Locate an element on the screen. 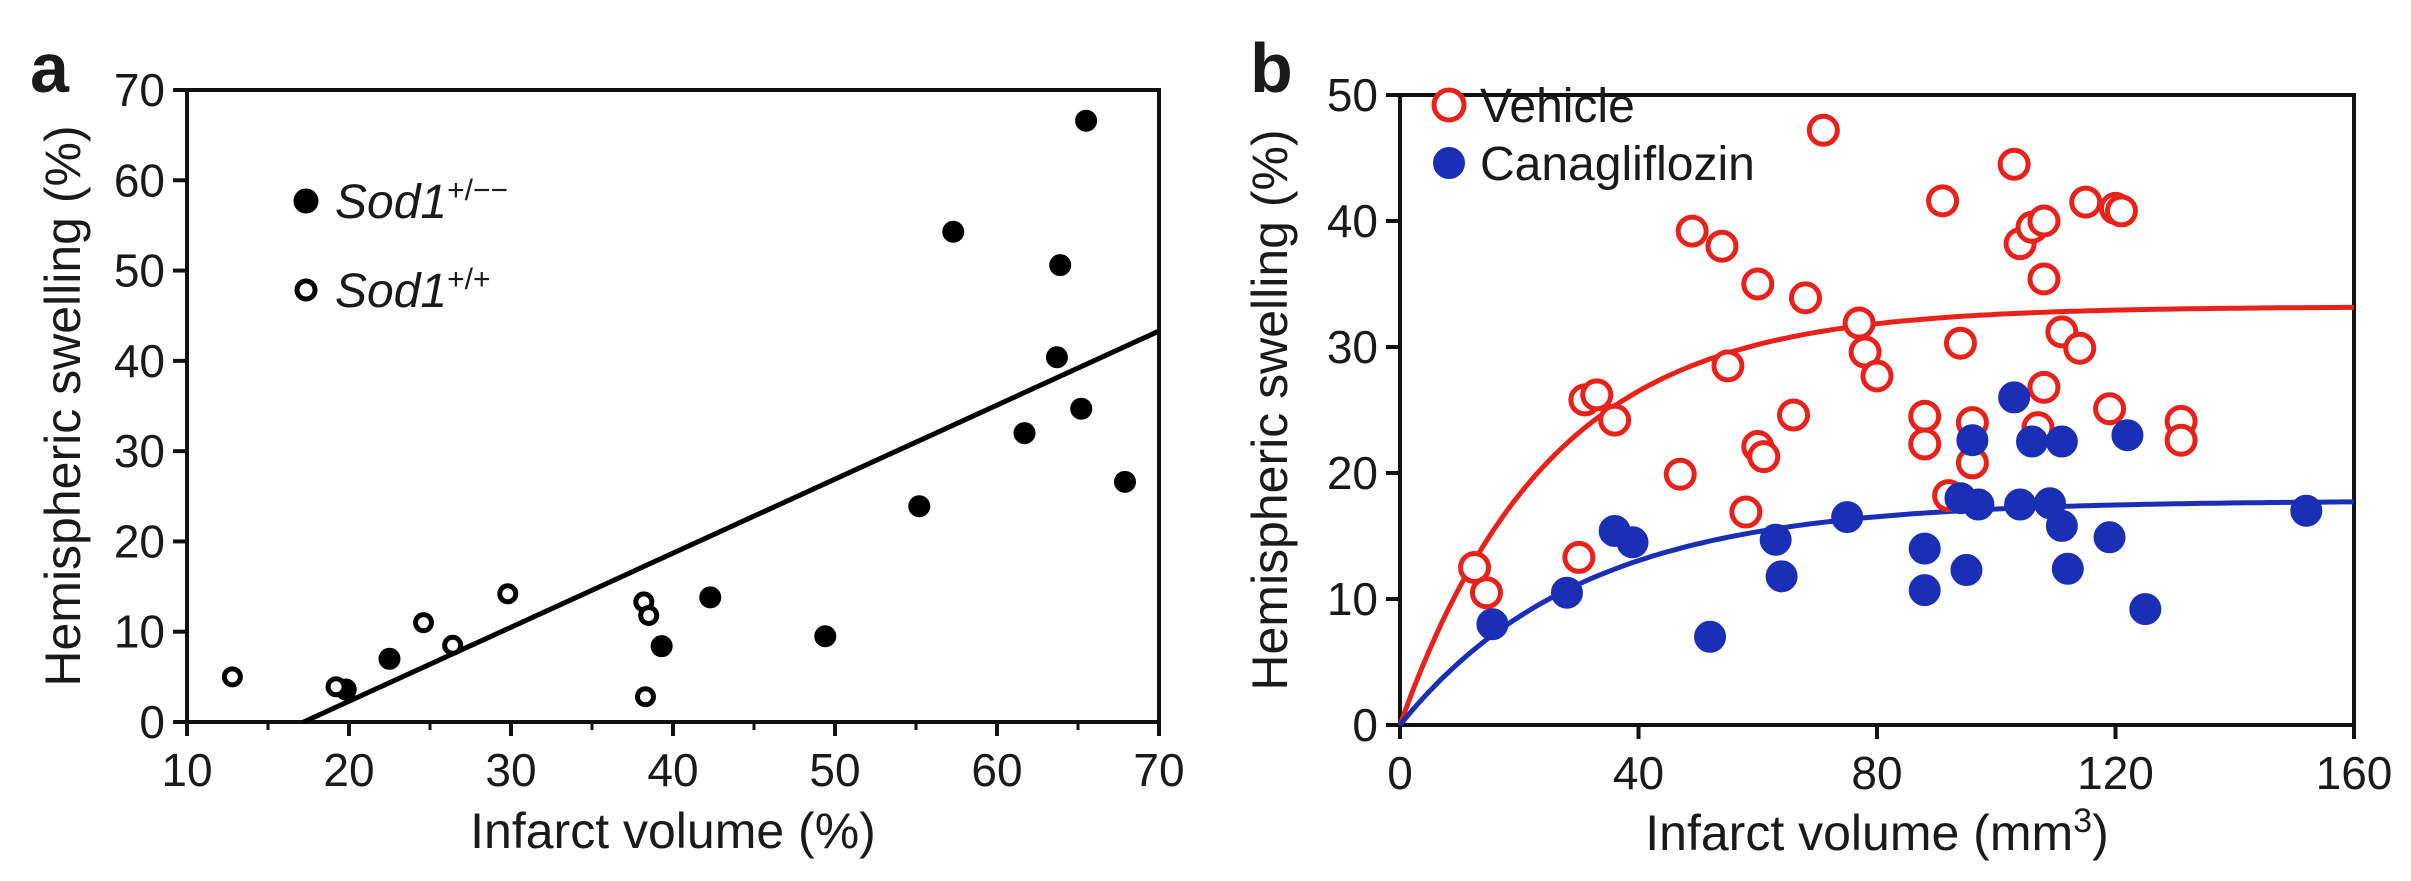 This screenshot has width=2411, height=881. panel-a-xlabel: Infarct volume (%) is located at coordinates (673, 831).